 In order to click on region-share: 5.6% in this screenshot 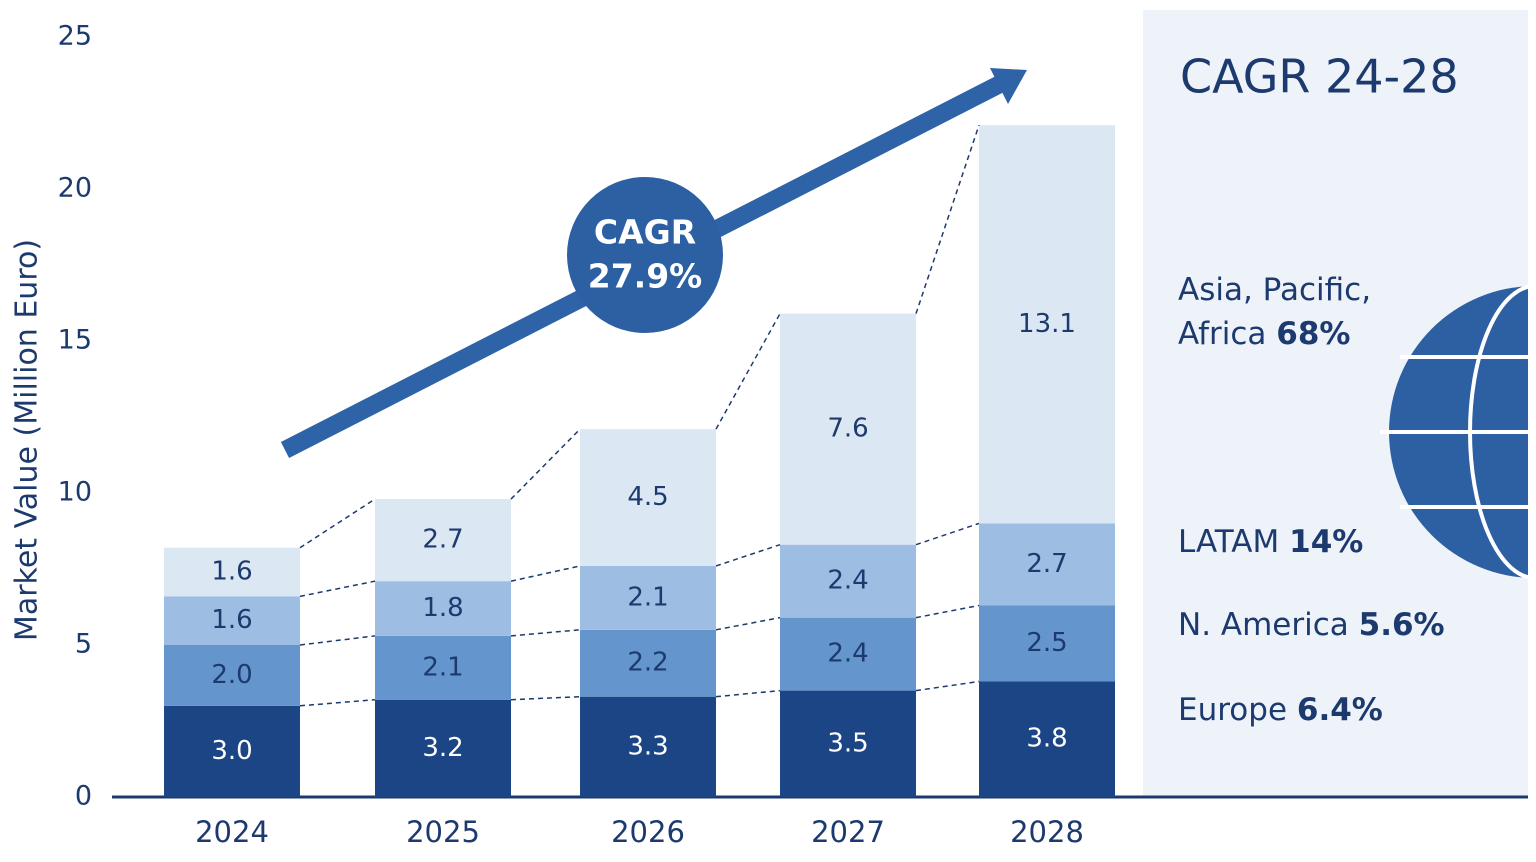, I will do `click(1401, 625)`.